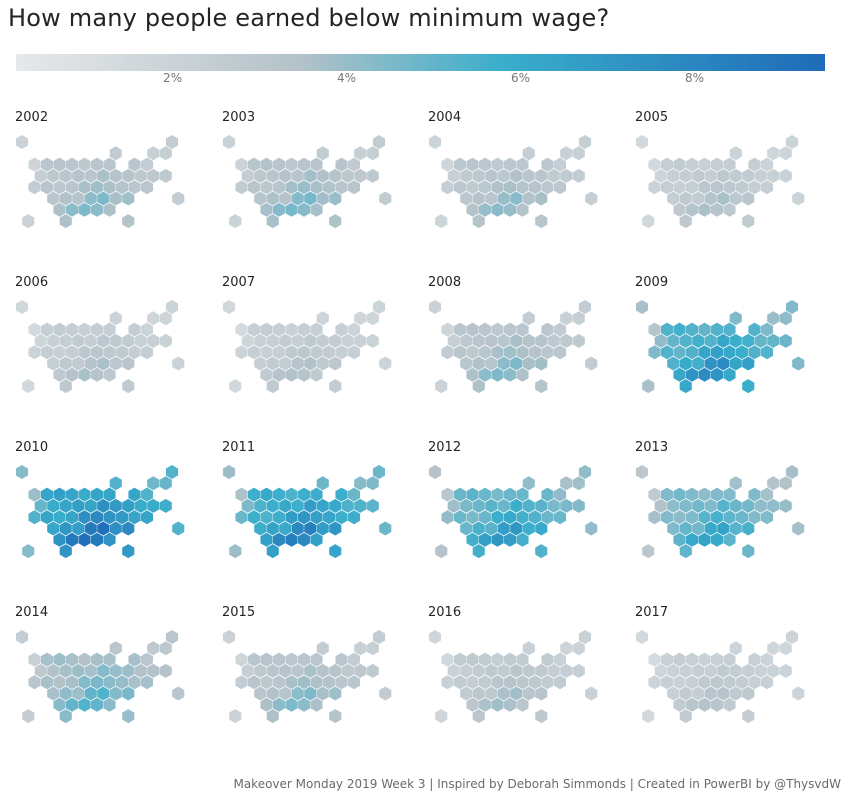  Describe the element at coordinates (147, 494) in the screenshot. I see `state-hex-ma` at that location.